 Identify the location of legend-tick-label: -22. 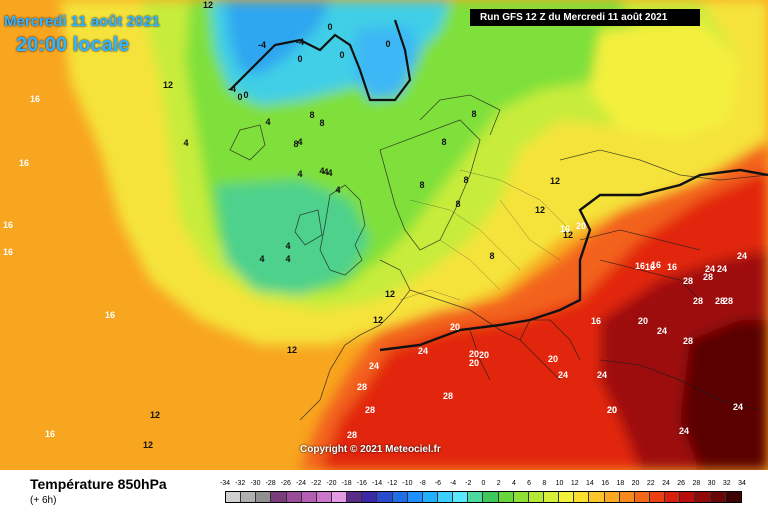
(316, 483).